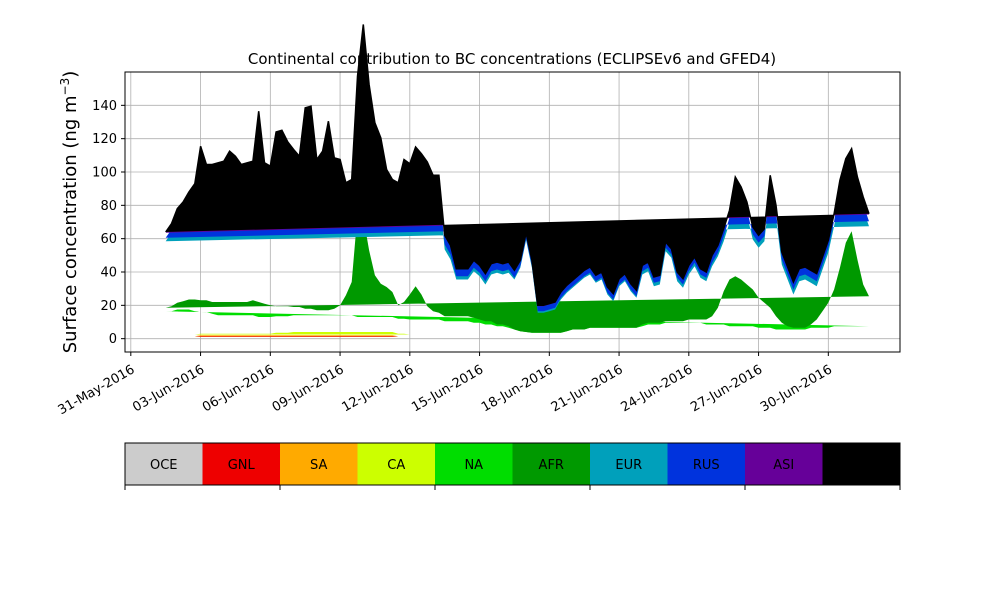 The image size is (1000, 600). I want to click on legend-swatch-afr, so click(551, 464).